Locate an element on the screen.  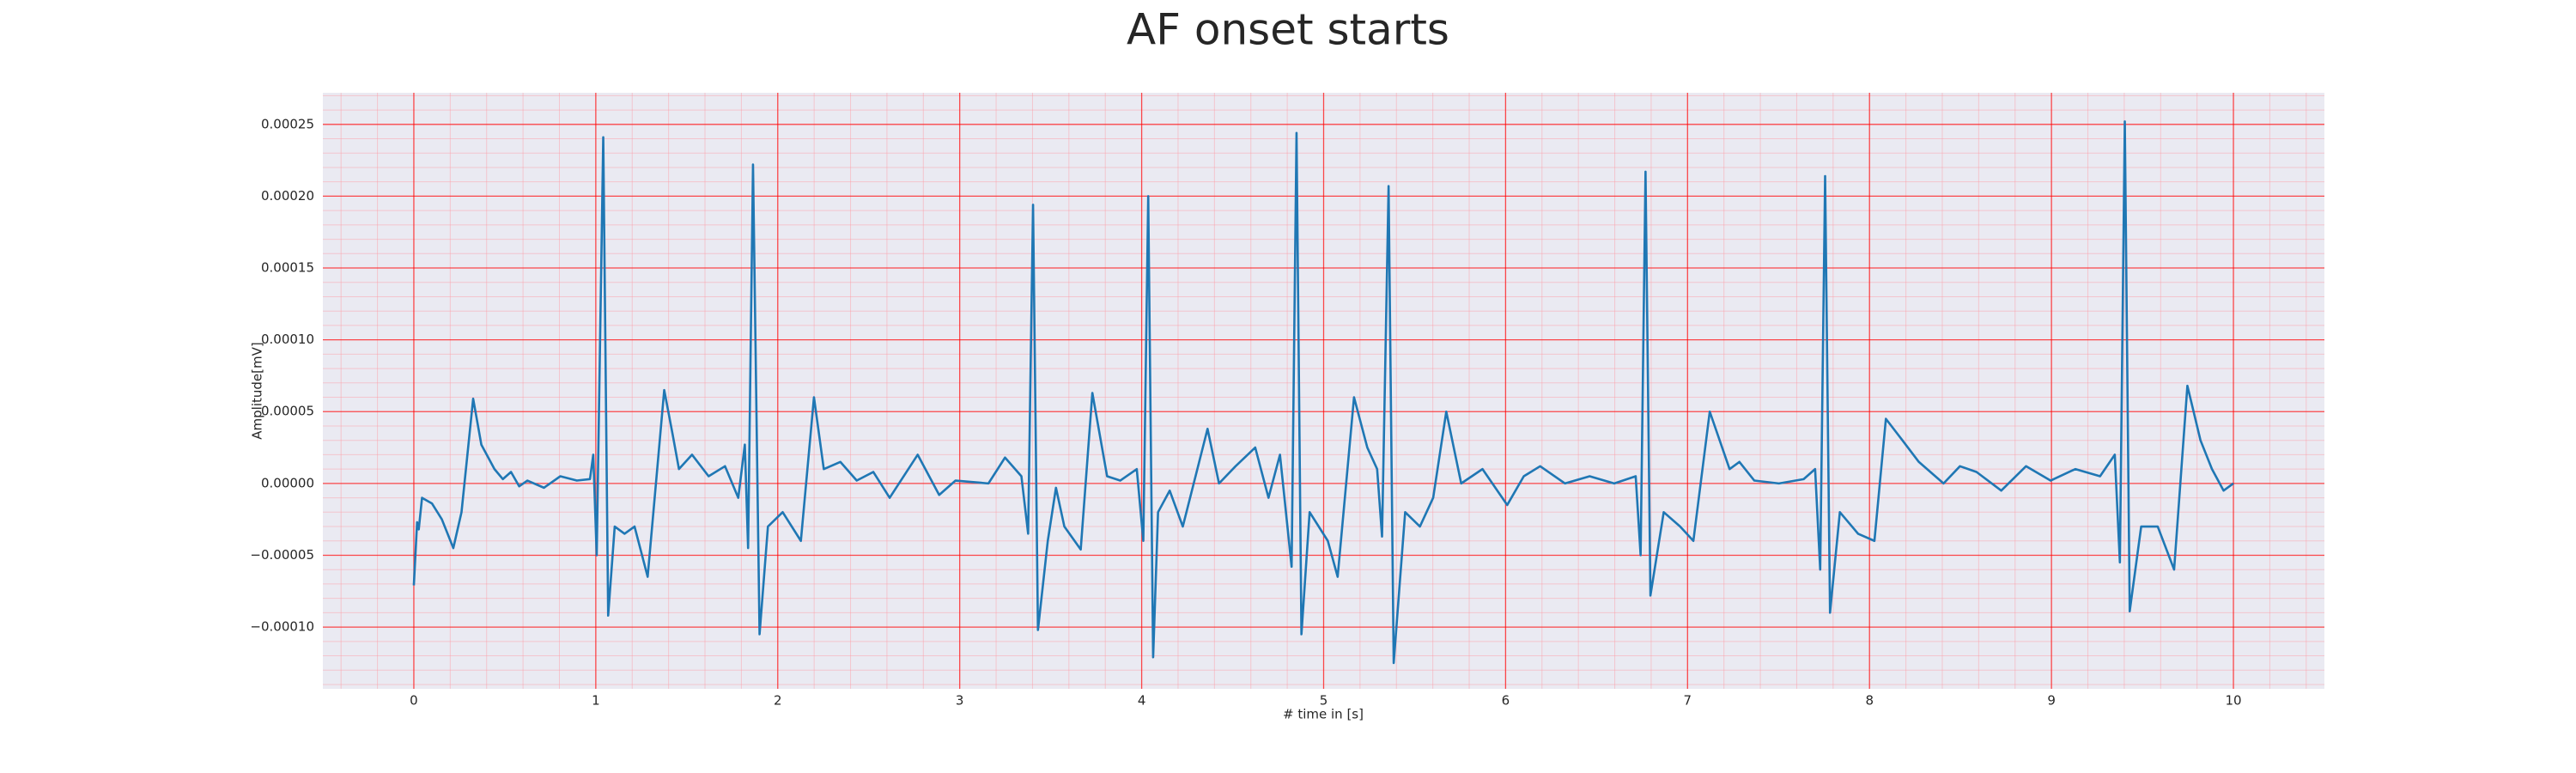
x-tick-label: 4 is located at coordinates (1142, 701).